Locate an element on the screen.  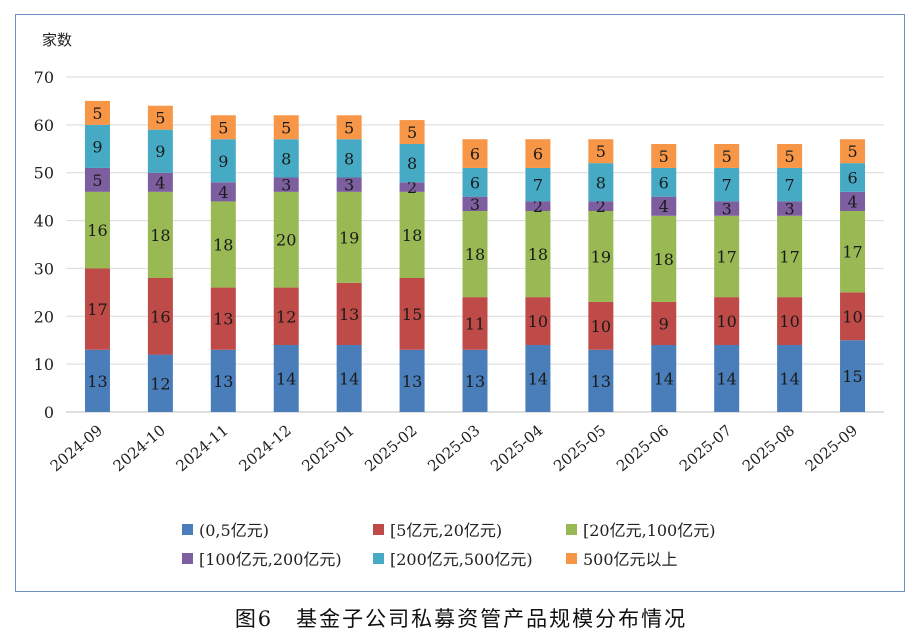
data-label: 15 is located at coordinates (852, 376).